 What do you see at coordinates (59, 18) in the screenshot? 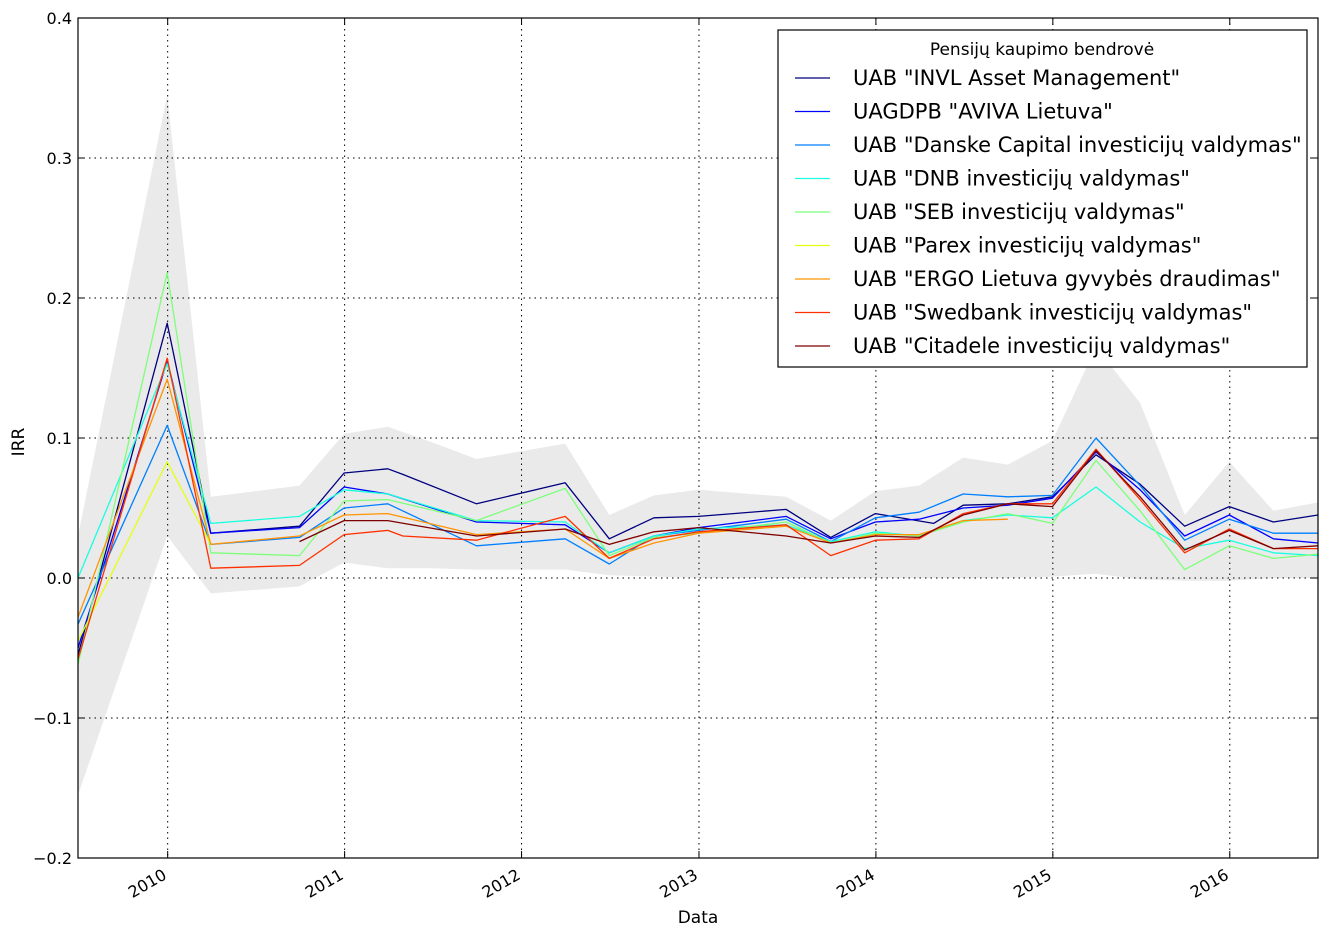
I see `y-tick-label: 0.4` at bounding box center [59, 18].